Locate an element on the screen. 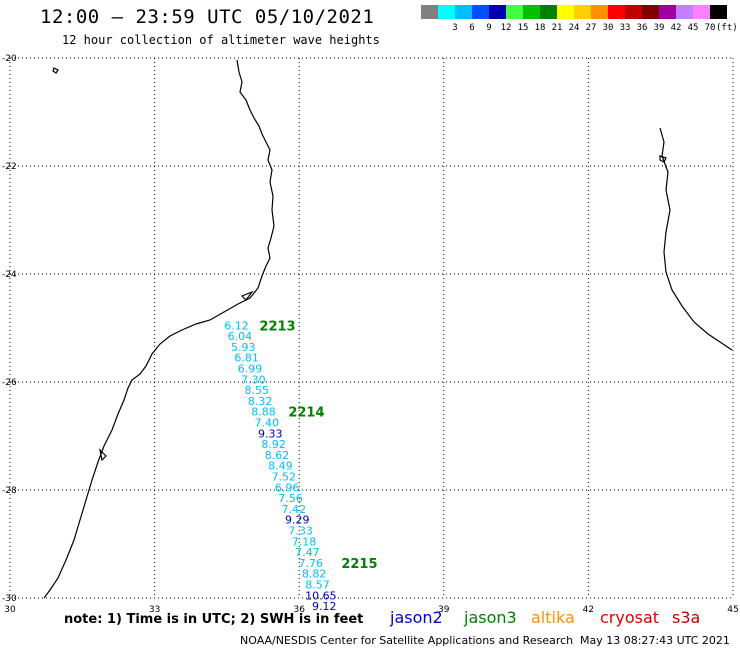 The height and width of the screenshot is (650, 740). wave-height-value: 7.18 is located at coordinates (304, 541).